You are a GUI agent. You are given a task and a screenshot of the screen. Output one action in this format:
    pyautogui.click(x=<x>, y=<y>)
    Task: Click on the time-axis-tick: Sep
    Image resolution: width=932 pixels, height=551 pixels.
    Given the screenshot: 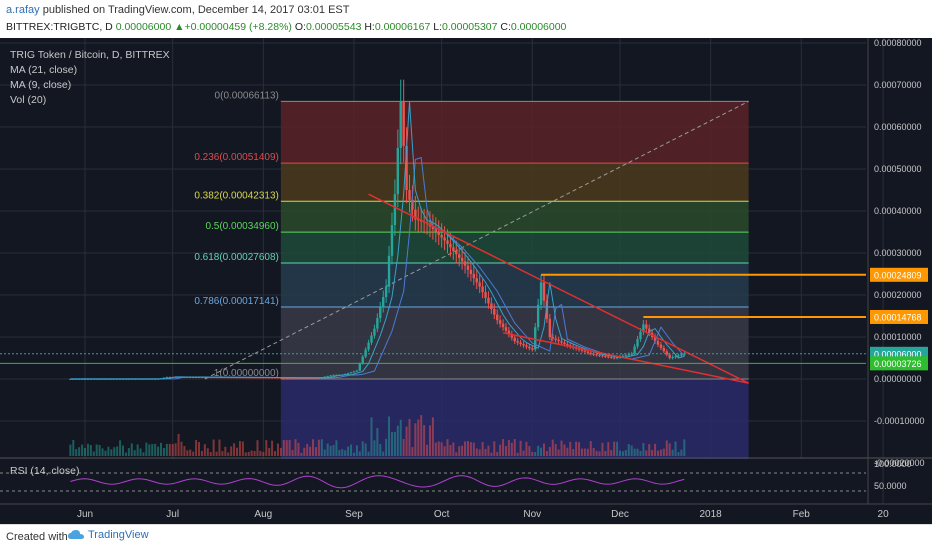 What is the action you would take?
    pyautogui.click(x=354, y=514)
    